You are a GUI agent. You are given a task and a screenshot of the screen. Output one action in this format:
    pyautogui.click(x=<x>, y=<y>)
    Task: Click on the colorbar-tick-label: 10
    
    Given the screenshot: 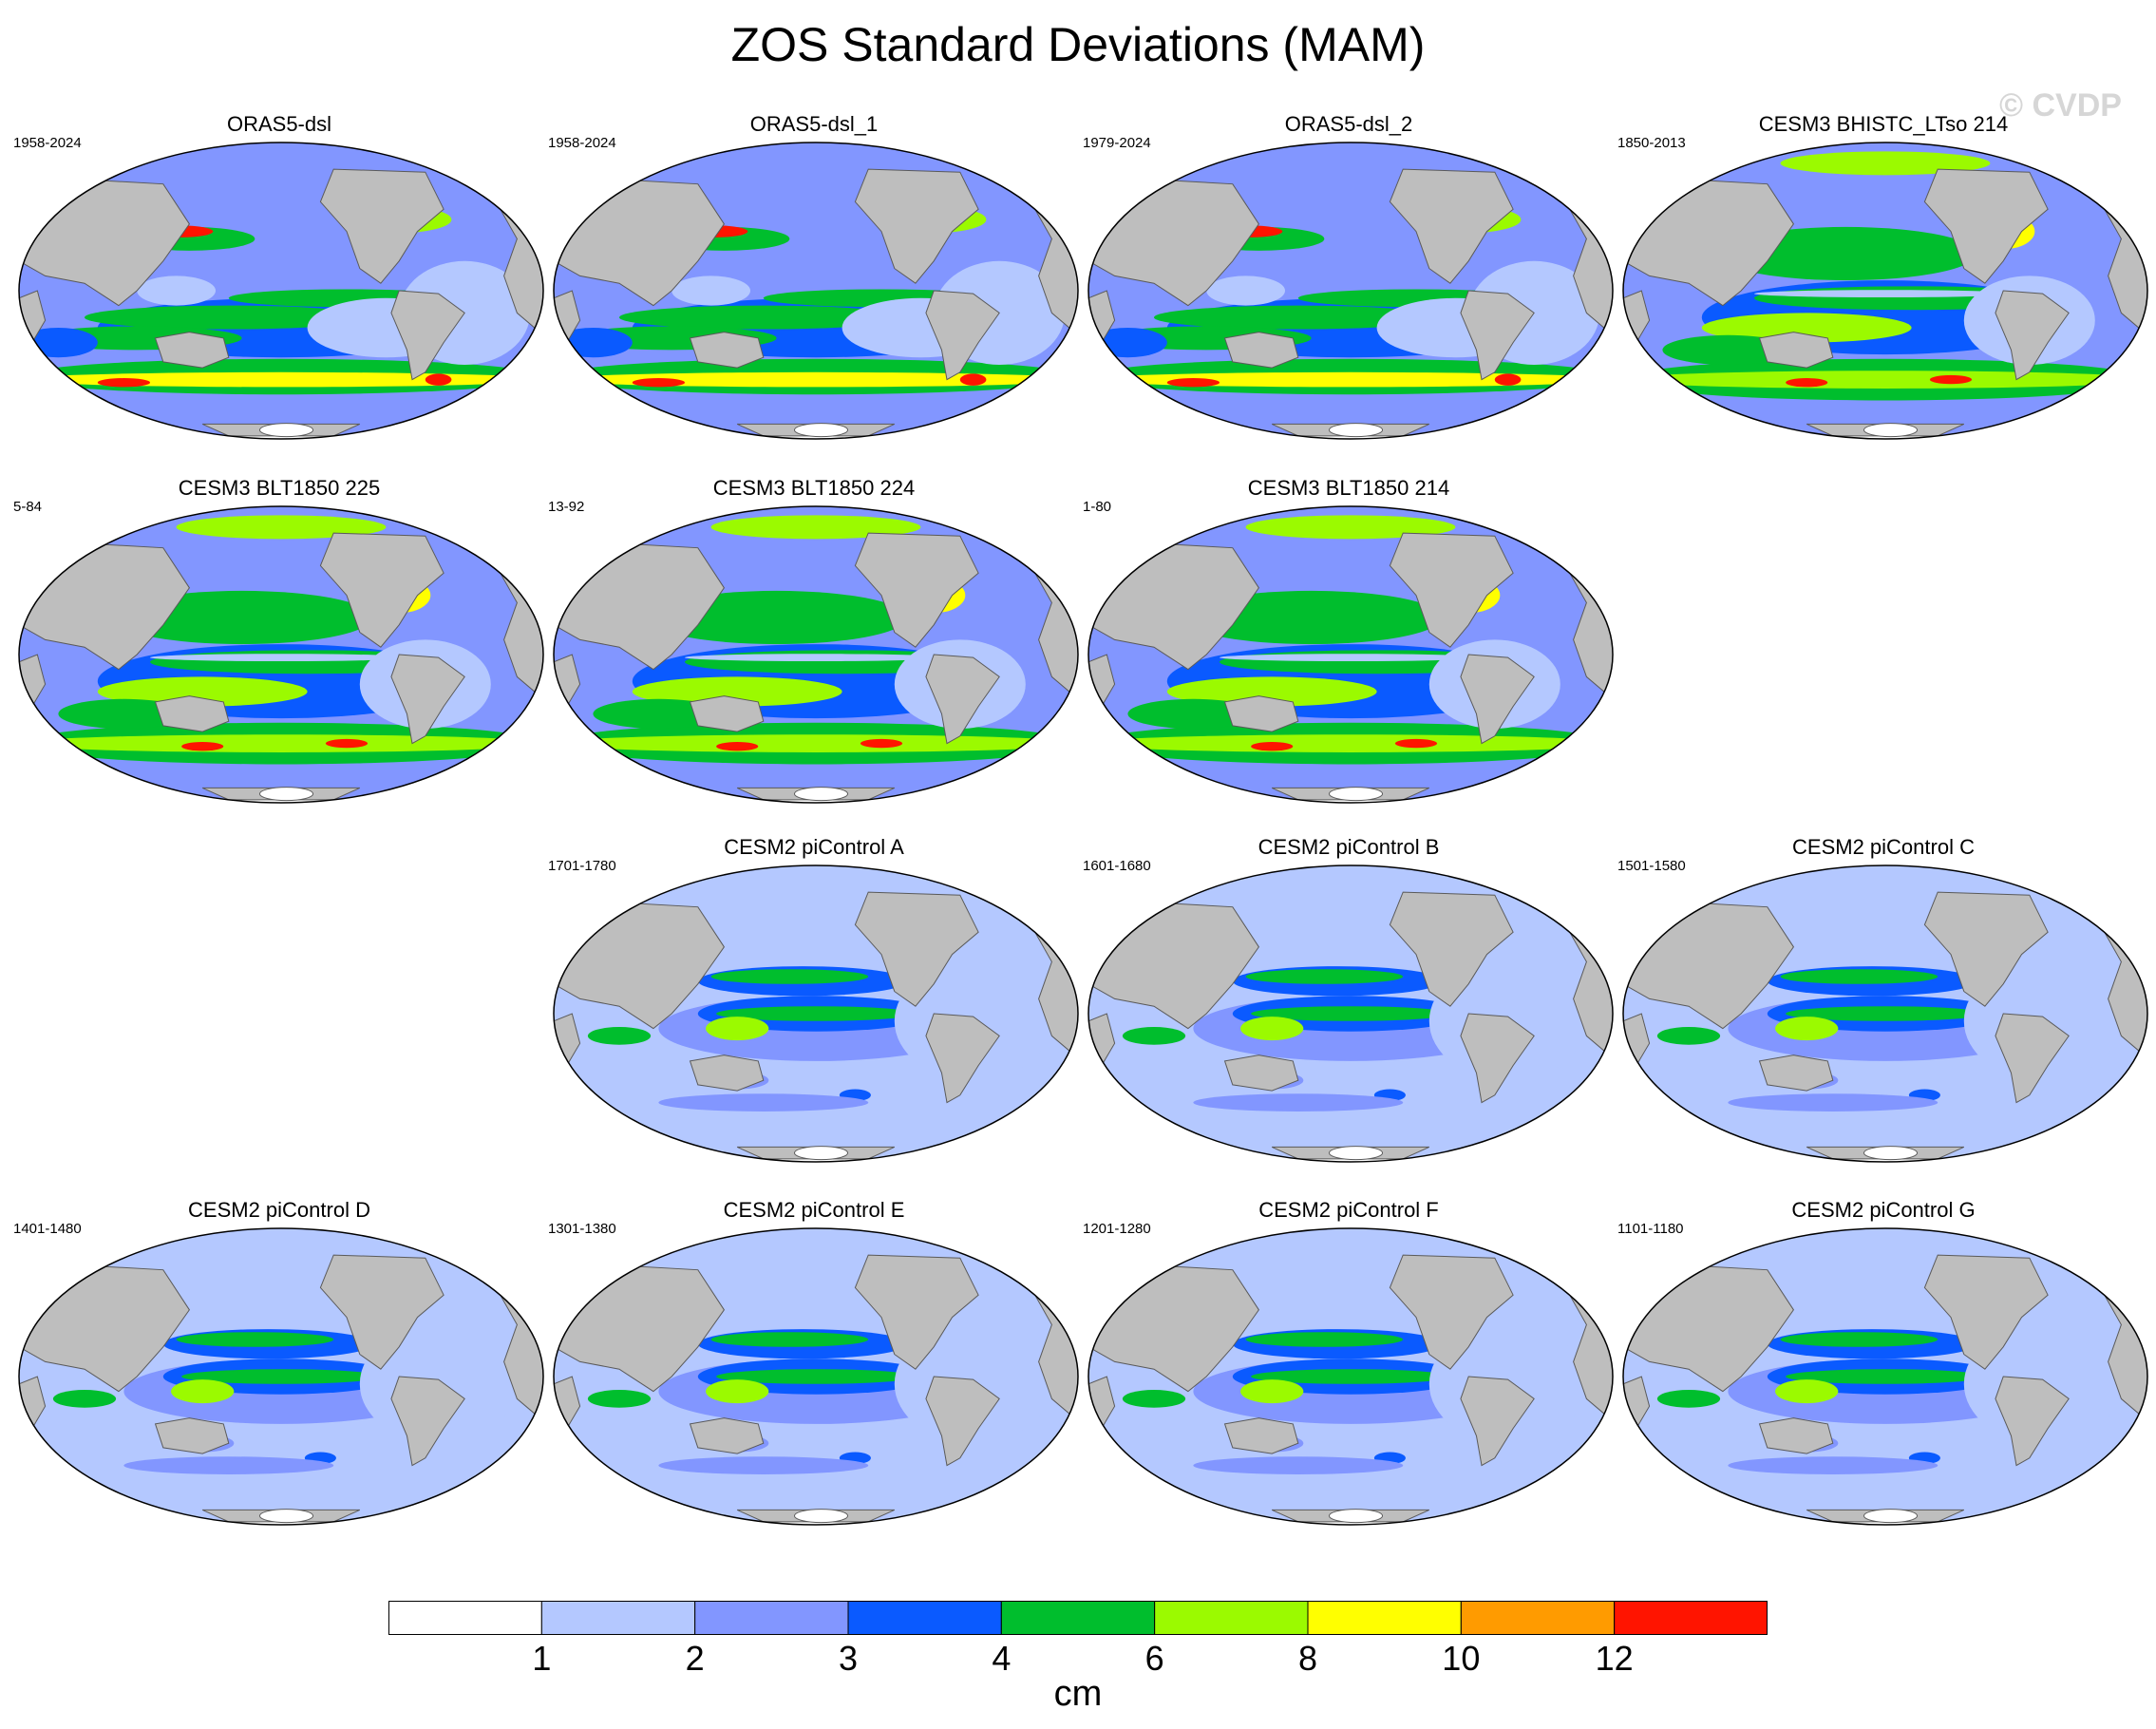 What is the action you would take?
    pyautogui.click(x=1461, y=1658)
    